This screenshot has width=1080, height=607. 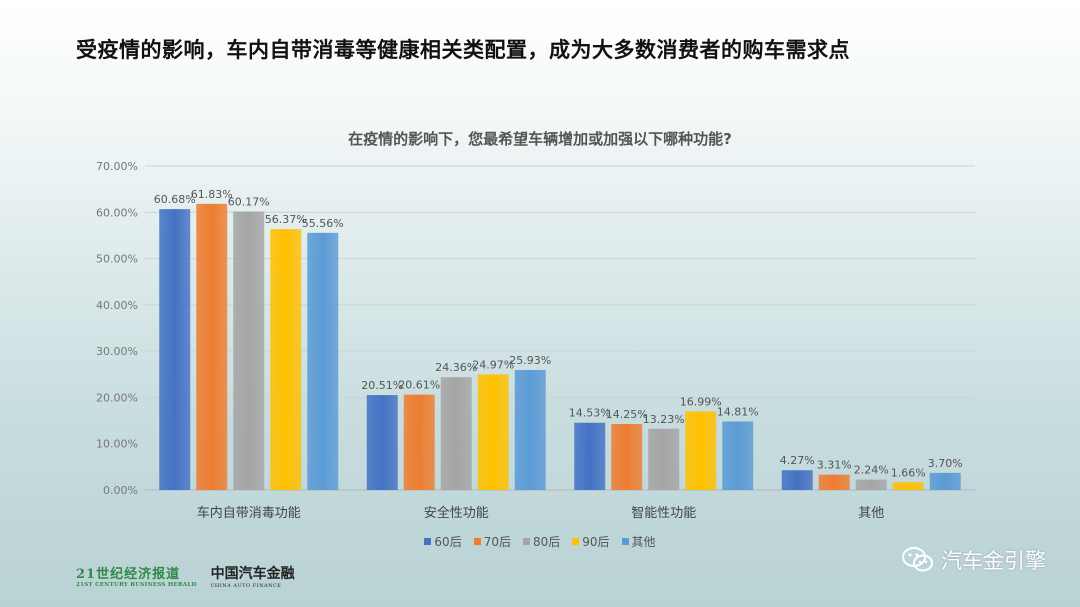 What do you see at coordinates (419, 385) in the screenshot?
I see `data-label: 20.61%` at bounding box center [419, 385].